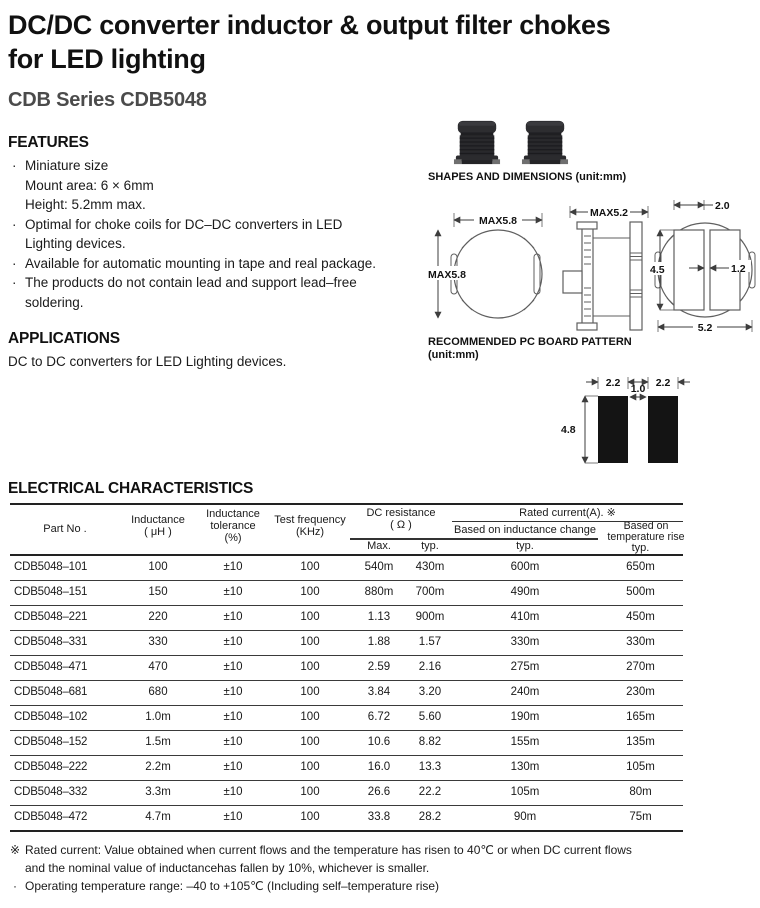 This screenshot has width=760, height=908. I want to click on applications-heading: APPLICATIONS, so click(64, 338).